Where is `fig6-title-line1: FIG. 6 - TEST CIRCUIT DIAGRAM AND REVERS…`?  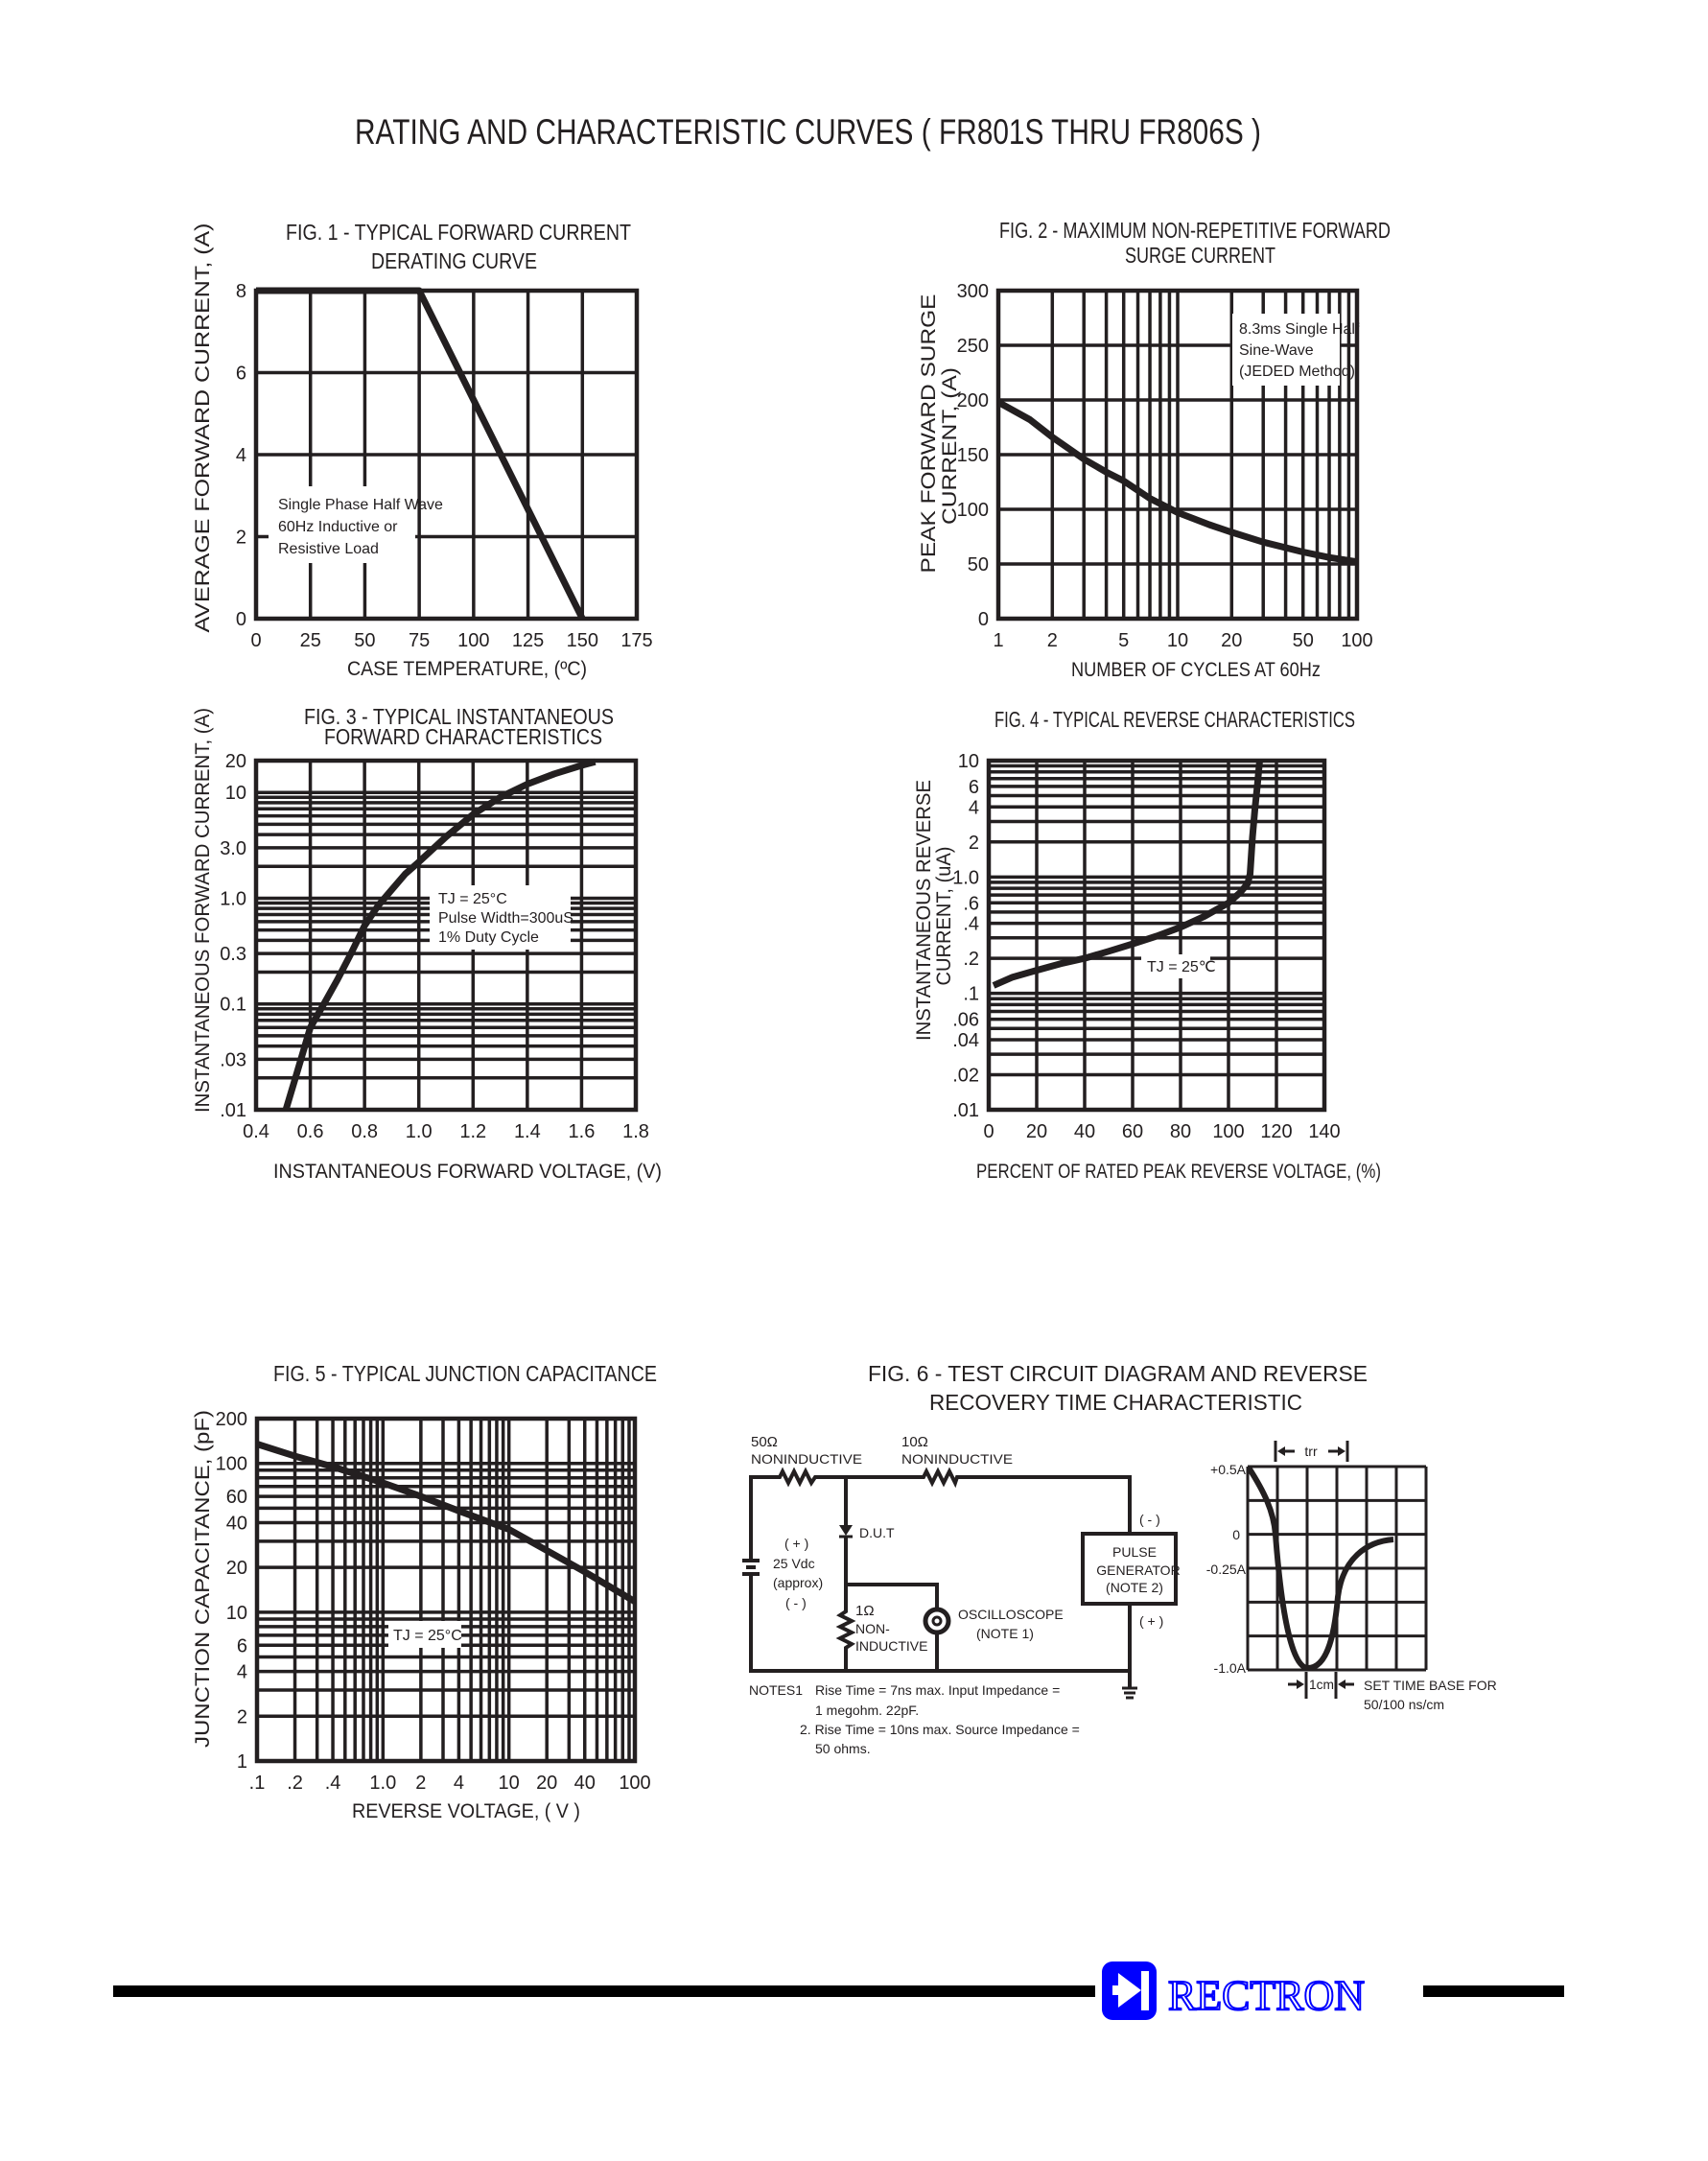
fig6-title-line1: FIG. 6 - TEST CIRCUIT DIAGRAM AND REVERS… is located at coordinates (1118, 1373).